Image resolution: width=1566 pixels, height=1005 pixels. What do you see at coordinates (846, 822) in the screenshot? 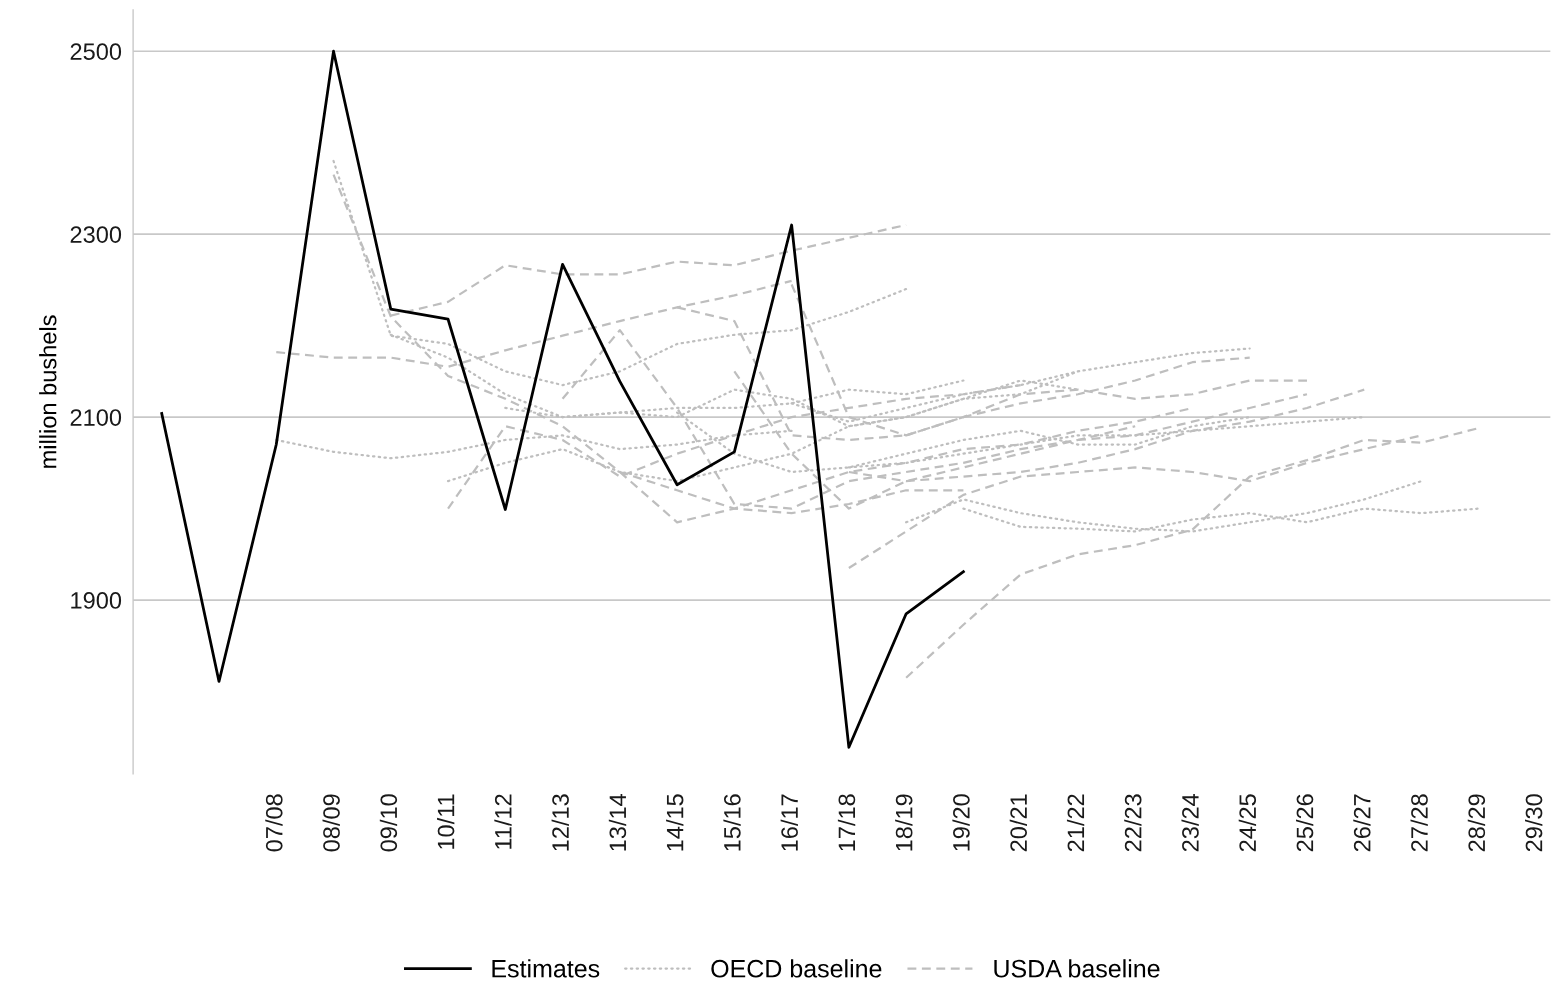
I see `x-tick-label: 17/18` at bounding box center [846, 822].